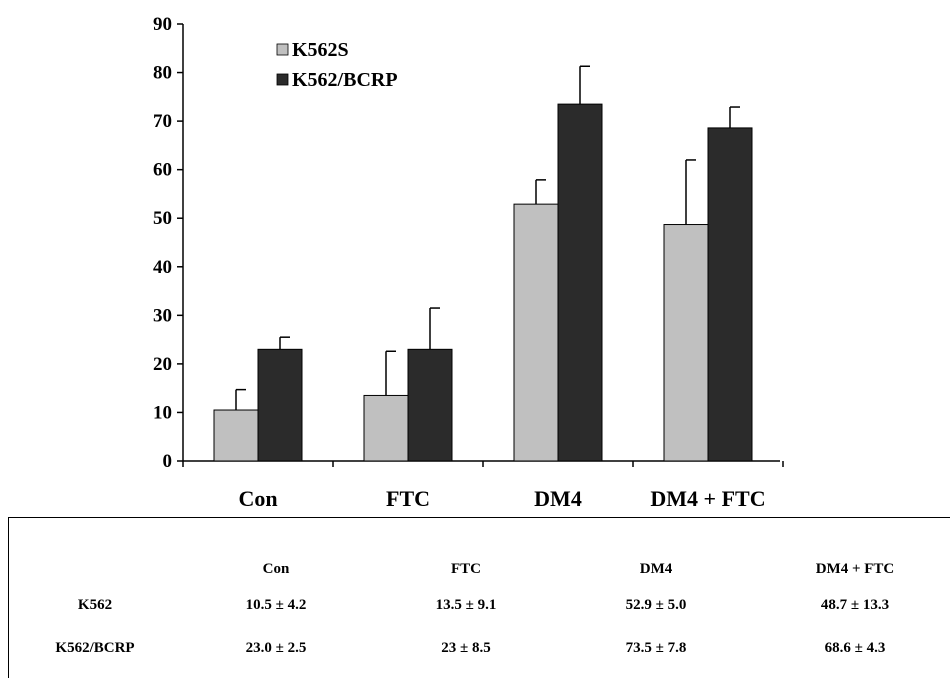 This screenshot has height=678, width=950. What do you see at coordinates (276, 648) in the screenshot?
I see `table-cell: 23.0 ± 2.5` at bounding box center [276, 648].